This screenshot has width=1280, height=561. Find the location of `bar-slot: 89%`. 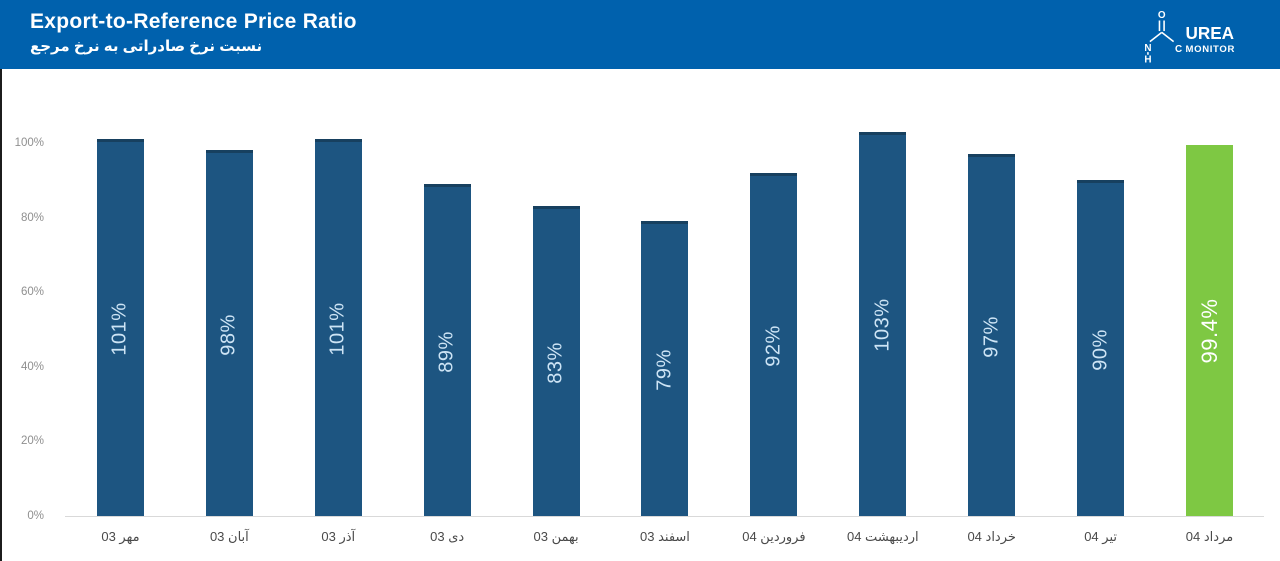

bar-slot: 89% is located at coordinates (447, 329).